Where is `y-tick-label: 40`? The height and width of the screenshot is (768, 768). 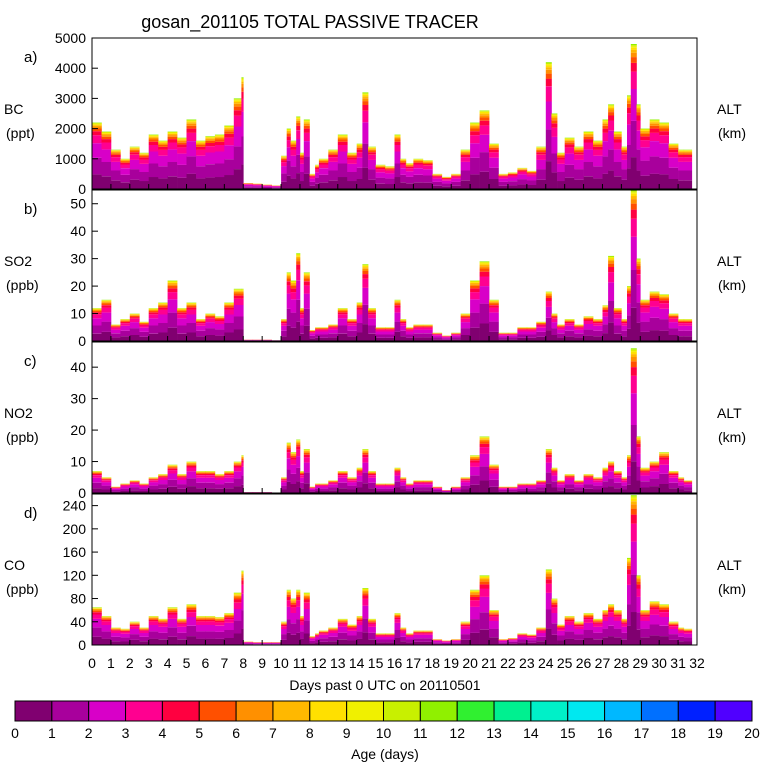
y-tick-label: 40 is located at coordinates (78, 231).